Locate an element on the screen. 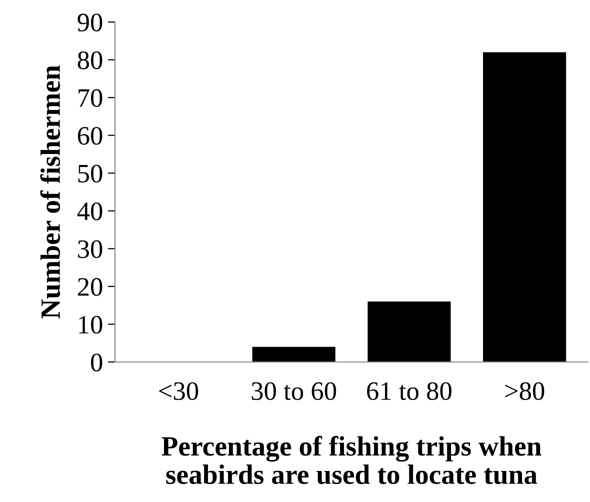 The image size is (590, 502). y-tick-label: 60 is located at coordinates (90, 135).